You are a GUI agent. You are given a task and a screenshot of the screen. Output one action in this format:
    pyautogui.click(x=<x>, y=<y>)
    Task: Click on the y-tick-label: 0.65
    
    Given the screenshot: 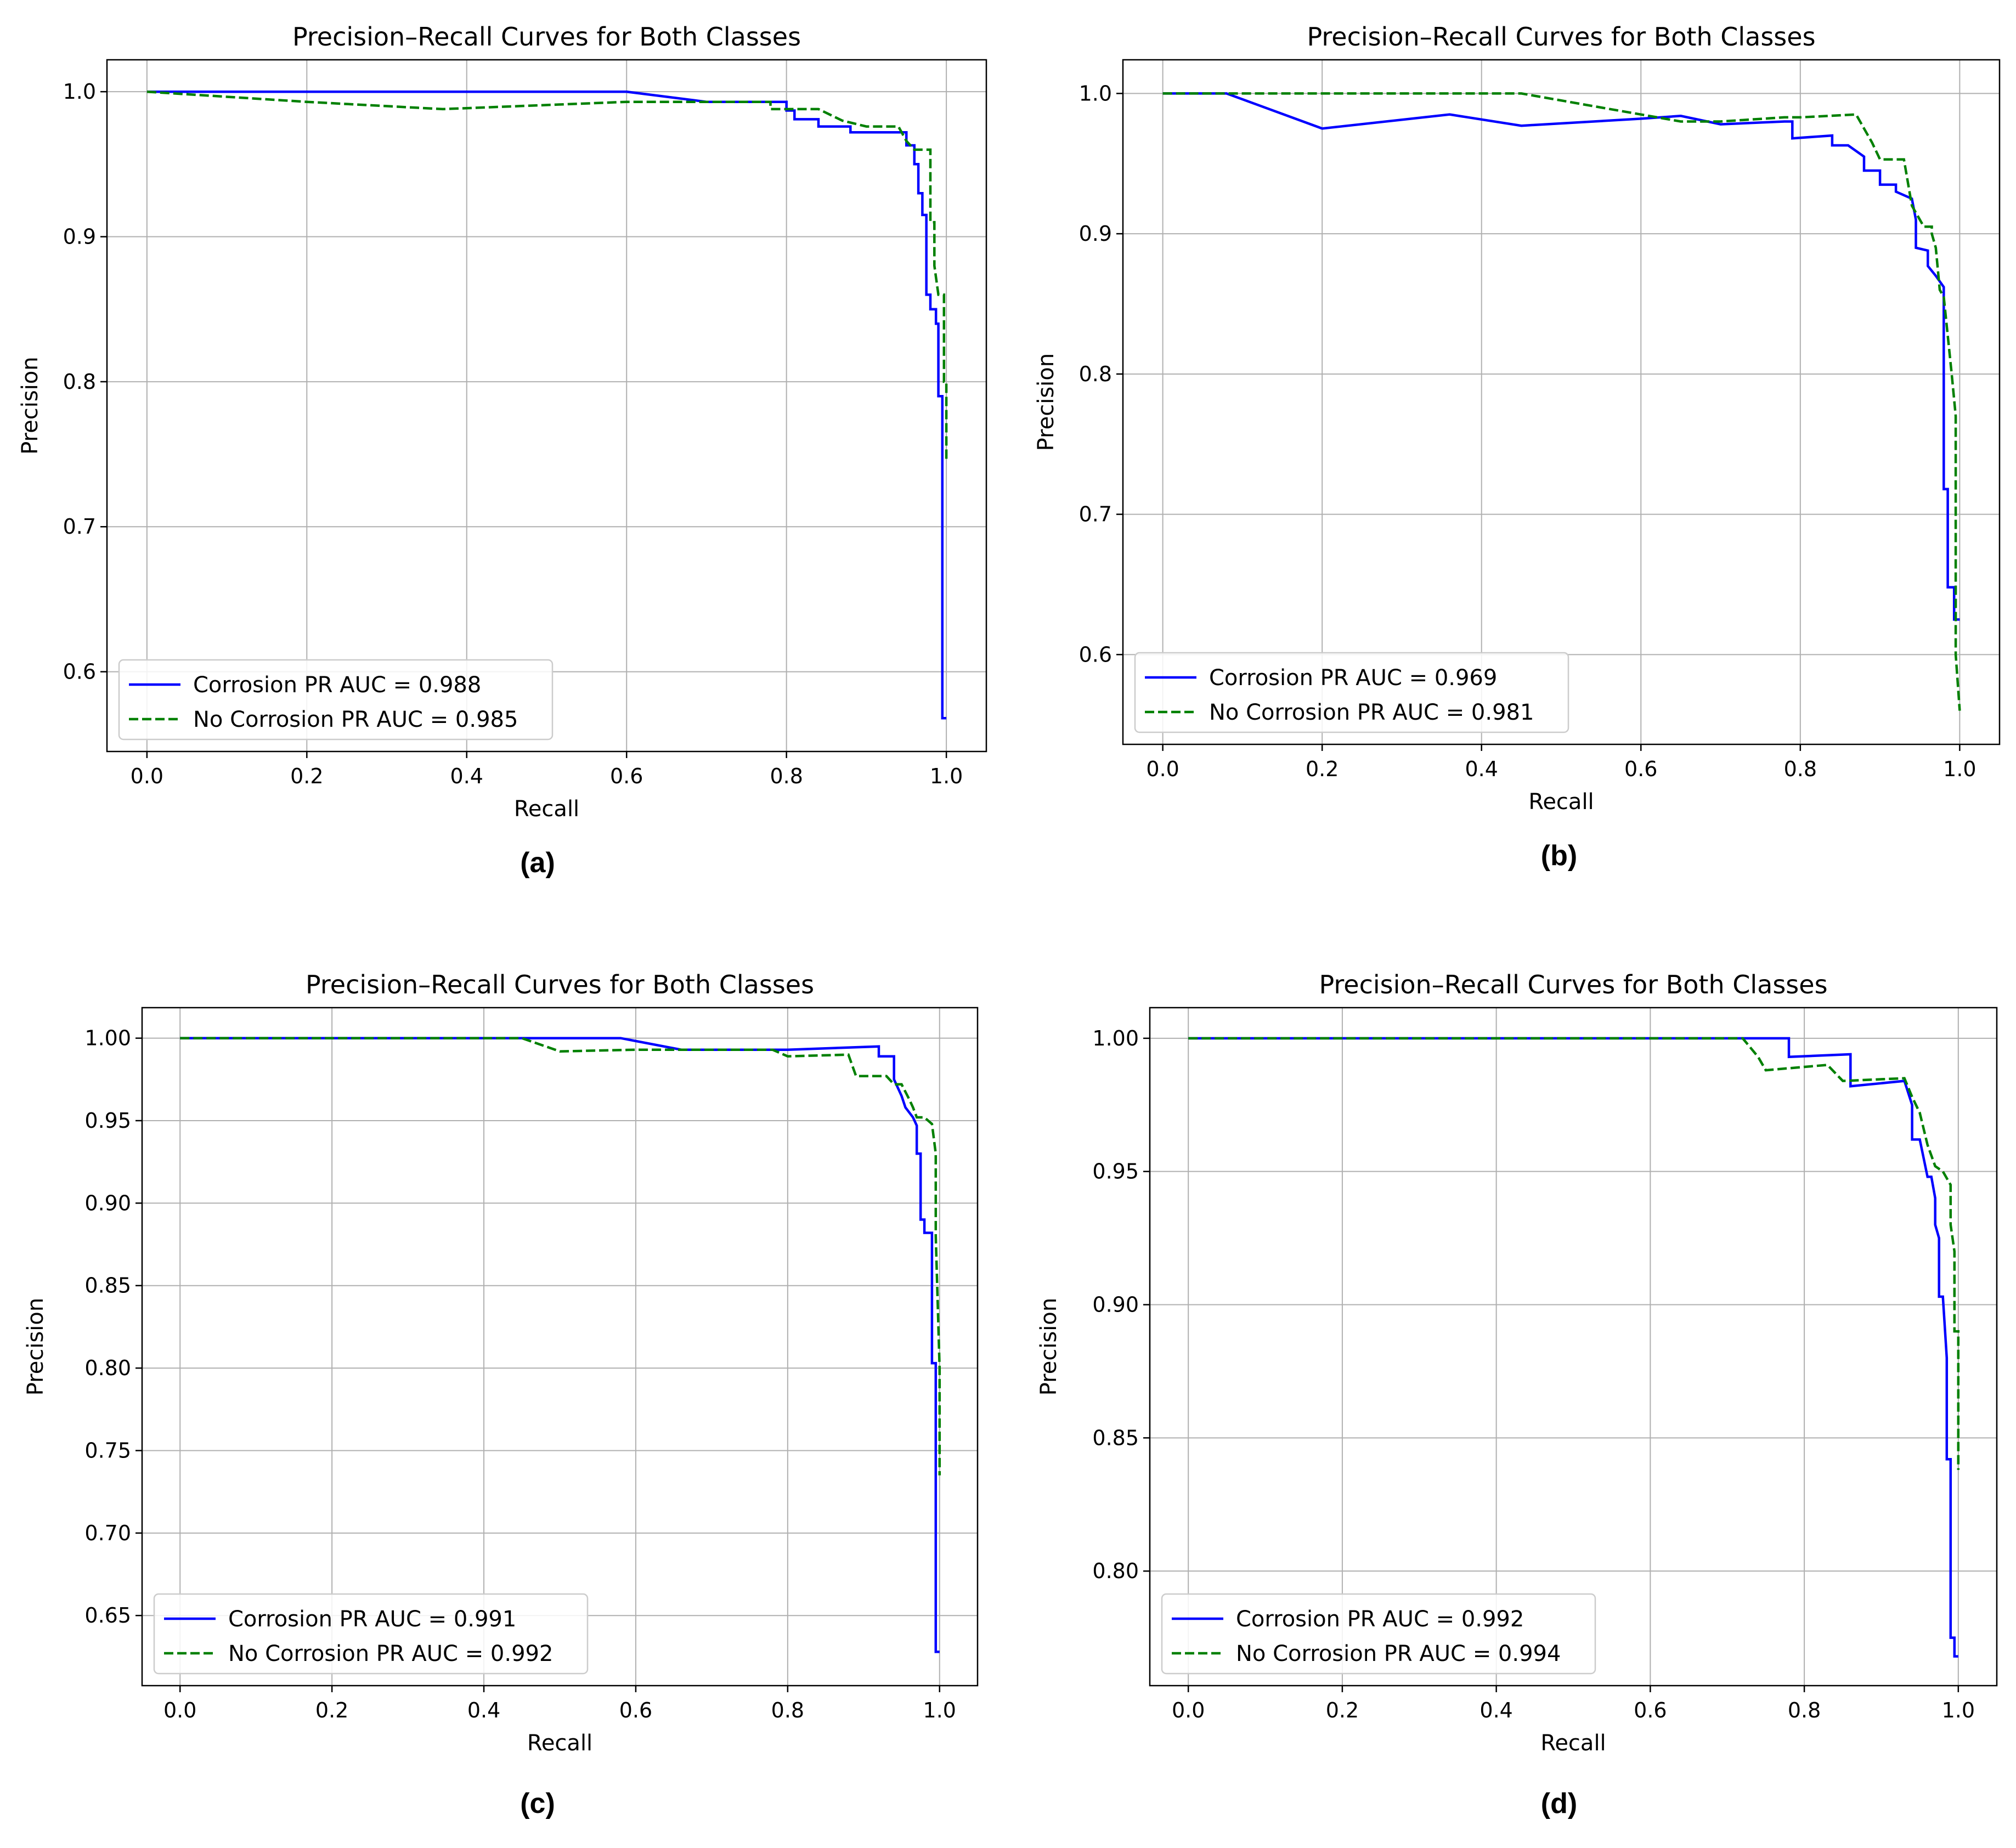 What is the action you would take?
    pyautogui.click(x=108, y=1615)
    